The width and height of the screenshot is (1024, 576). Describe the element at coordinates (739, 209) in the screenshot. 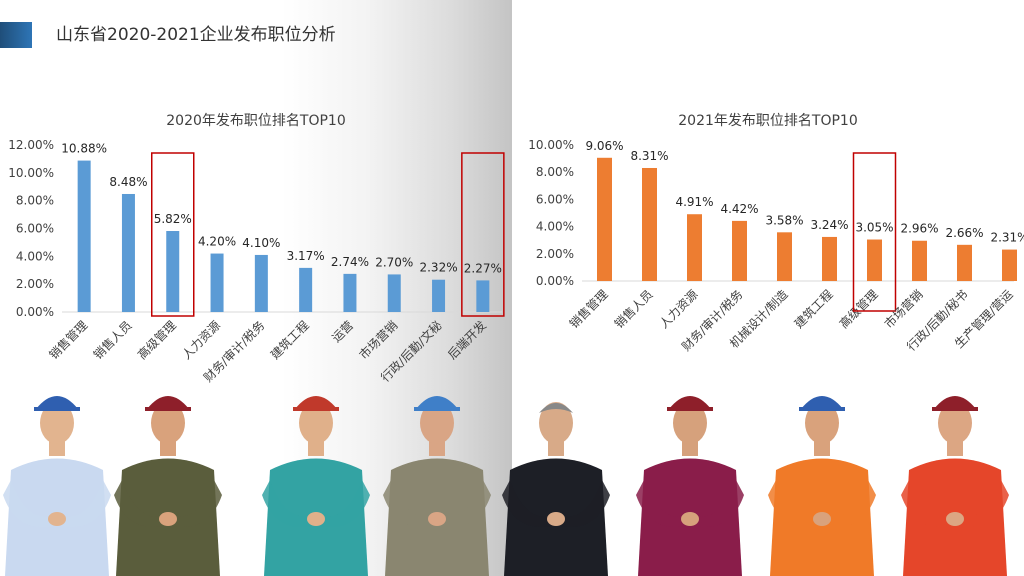

I see `value-label: 4.42%` at that location.